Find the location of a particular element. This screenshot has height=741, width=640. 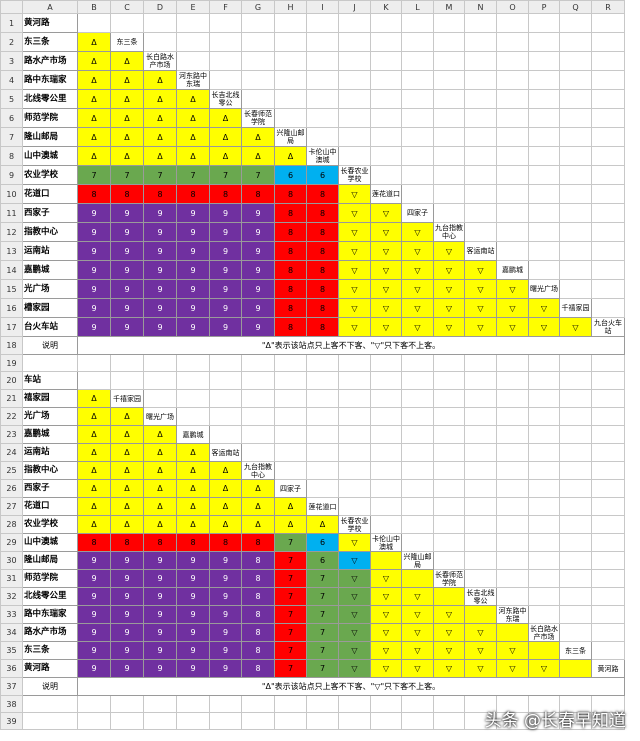

note-text: "Δ"表示该站点只上客不下客、"▽"只下客不上客。 is located at coordinates (351, 686).